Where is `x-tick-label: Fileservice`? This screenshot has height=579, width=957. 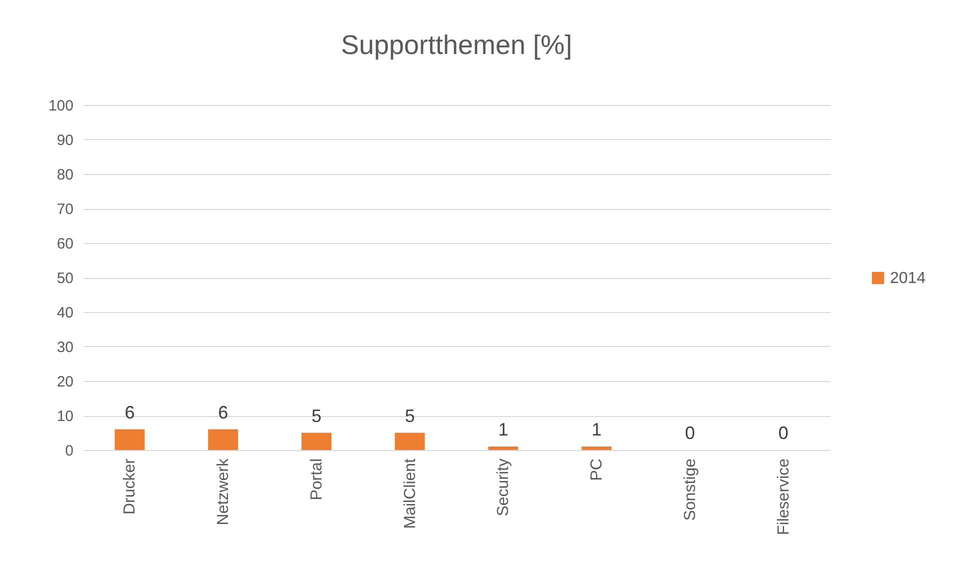 x-tick-label: Fileservice is located at coordinates (783, 496).